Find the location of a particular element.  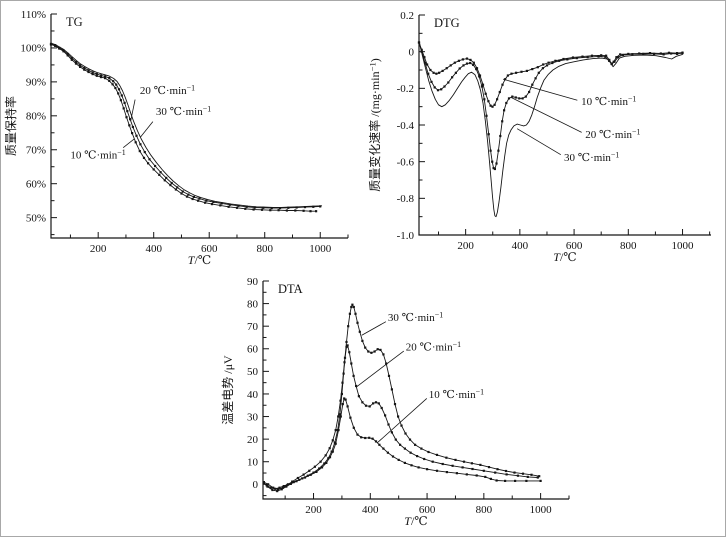

dtg-x-ticks: 200 400 600 800 1000 is located at coordinates (574, 240).